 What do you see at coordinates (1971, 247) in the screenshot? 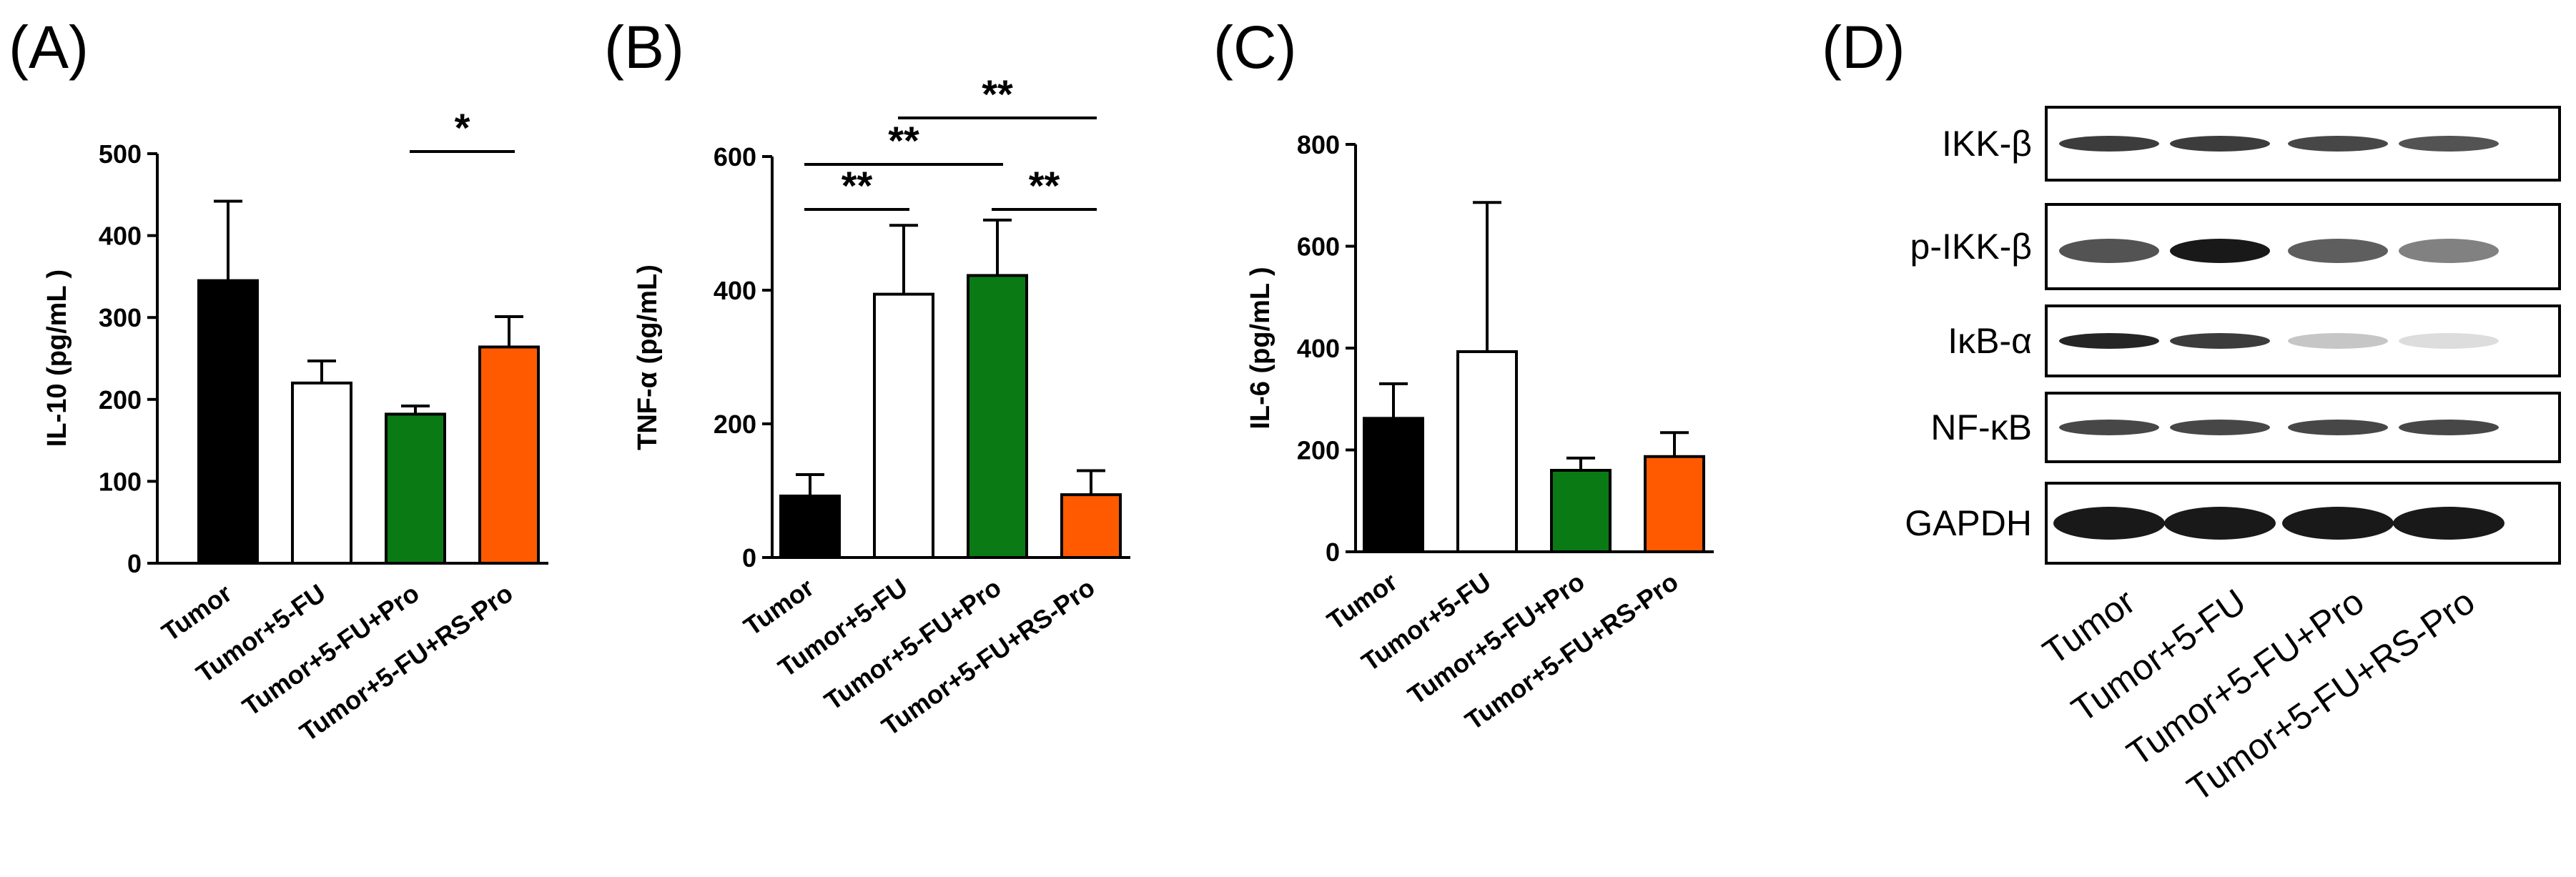
I see `blot-row-label: p-IKK-β` at bounding box center [1971, 247].